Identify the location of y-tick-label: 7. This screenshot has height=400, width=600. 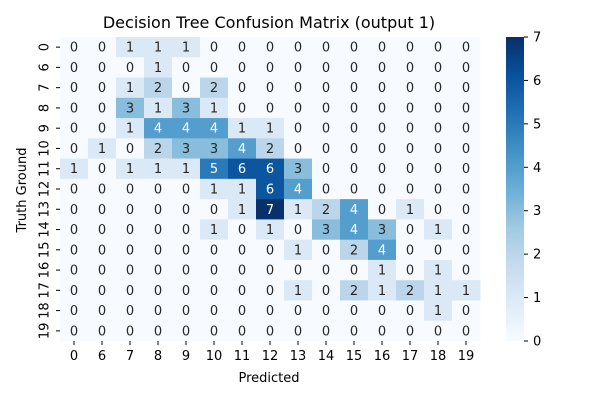
(45, 88).